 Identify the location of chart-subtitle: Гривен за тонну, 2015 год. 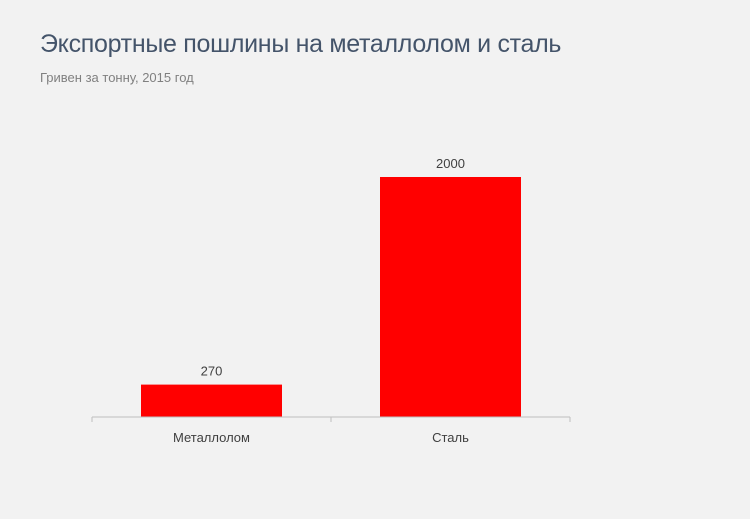
(117, 77).